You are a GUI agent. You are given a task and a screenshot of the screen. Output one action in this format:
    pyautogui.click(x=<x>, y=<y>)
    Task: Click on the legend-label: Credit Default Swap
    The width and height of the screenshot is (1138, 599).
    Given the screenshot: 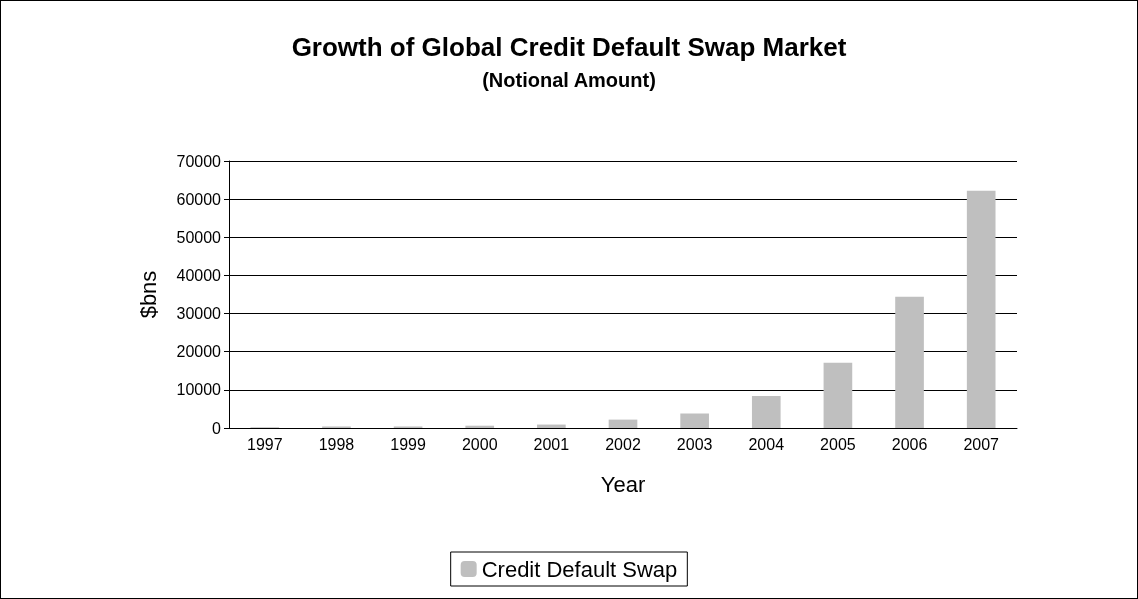 What is the action you would take?
    pyautogui.click(x=579, y=569)
    